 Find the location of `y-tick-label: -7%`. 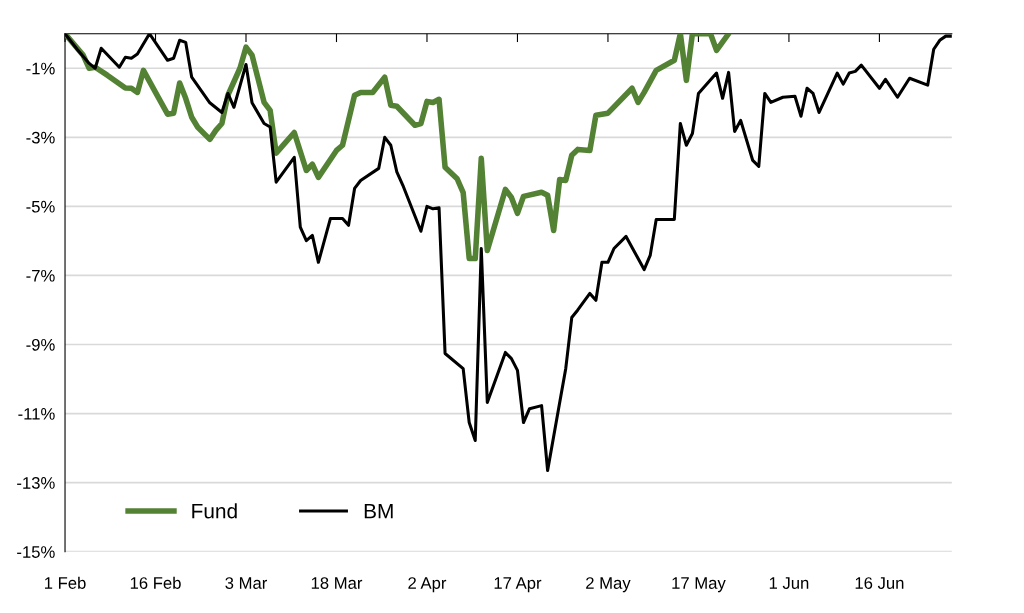

y-tick-label: -7% is located at coordinates (40, 275).